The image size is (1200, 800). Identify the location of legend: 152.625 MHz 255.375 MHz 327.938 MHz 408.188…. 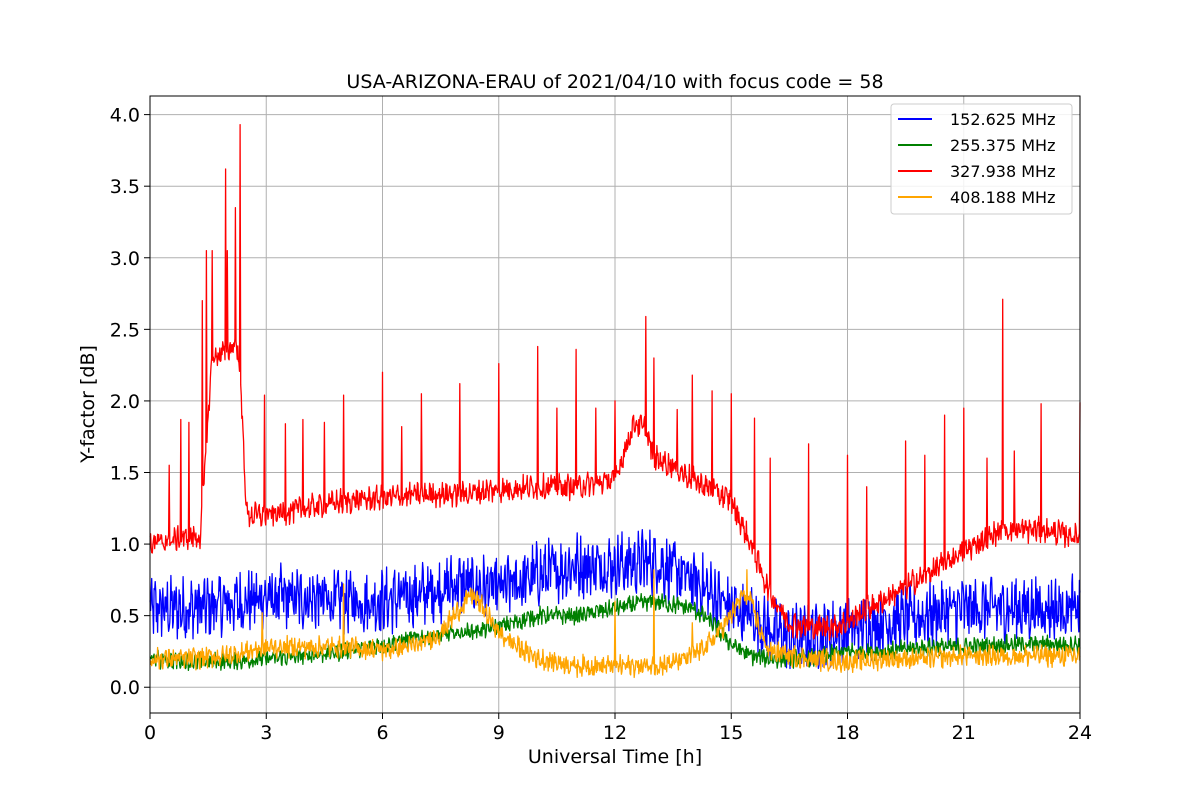
(981, 159).